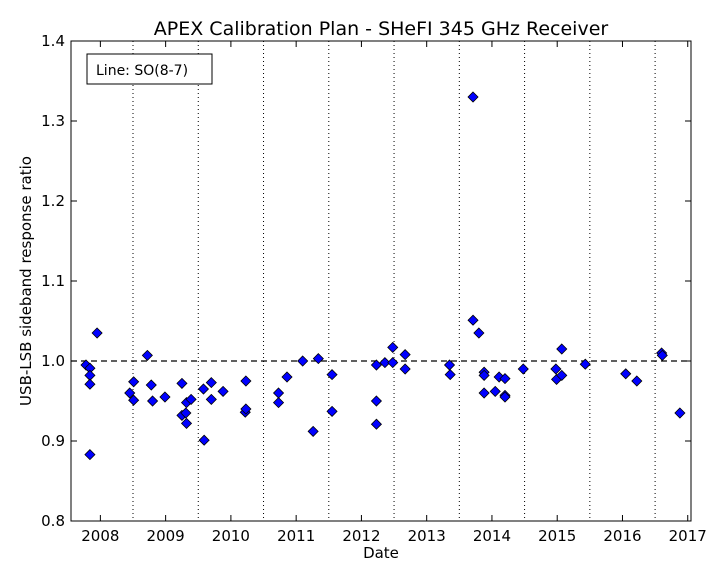 Image resolution: width=723 pixels, height=578 pixels. What do you see at coordinates (427, 536) in the screenshot?
I see `x-tick-label: 2013` at bounding box center [427, 536].